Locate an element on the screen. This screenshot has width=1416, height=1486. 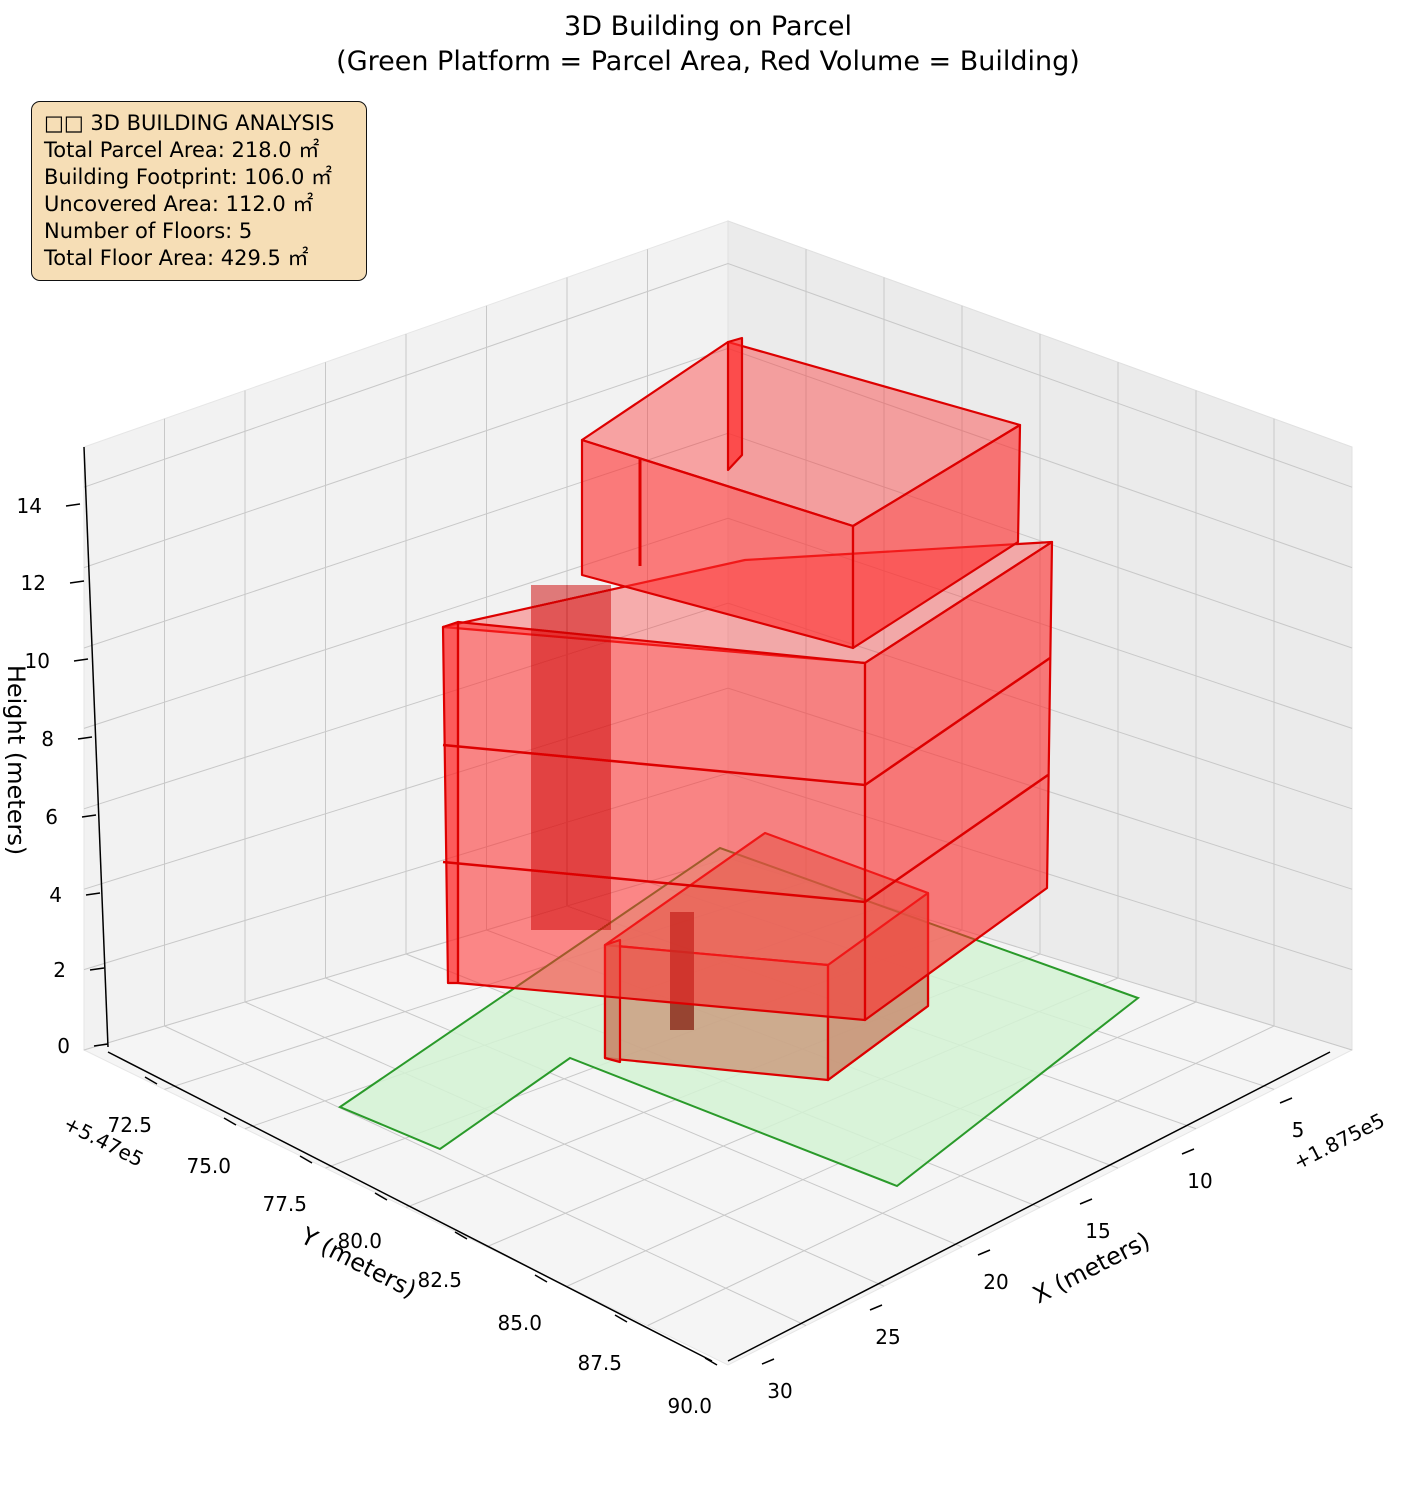
info-building-footprint: Building Footprint: 106.0 ㎡ is located at coordinates (188, 177).